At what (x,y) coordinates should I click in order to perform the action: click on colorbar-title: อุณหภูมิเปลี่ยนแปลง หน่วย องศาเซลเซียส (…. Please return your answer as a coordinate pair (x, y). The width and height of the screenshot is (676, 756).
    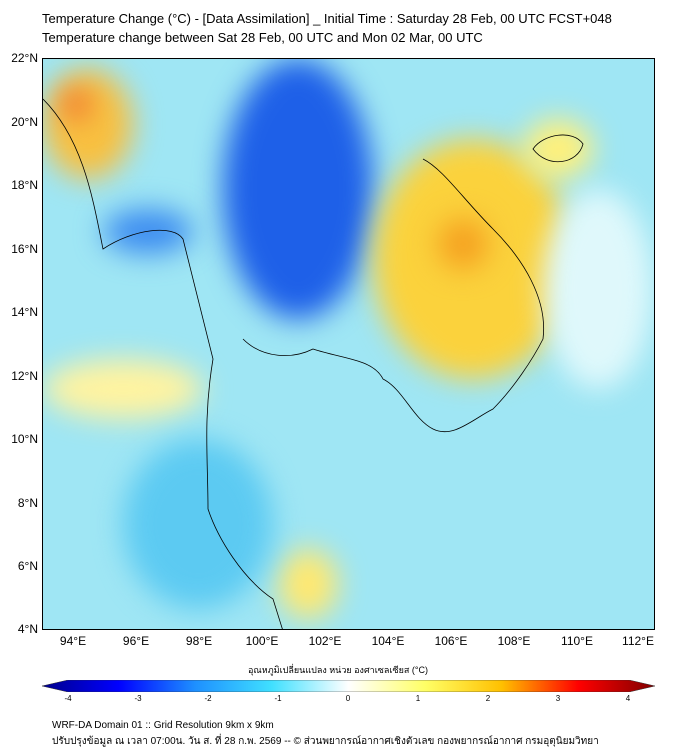
    Looking at the image, I should click on (338, 670).